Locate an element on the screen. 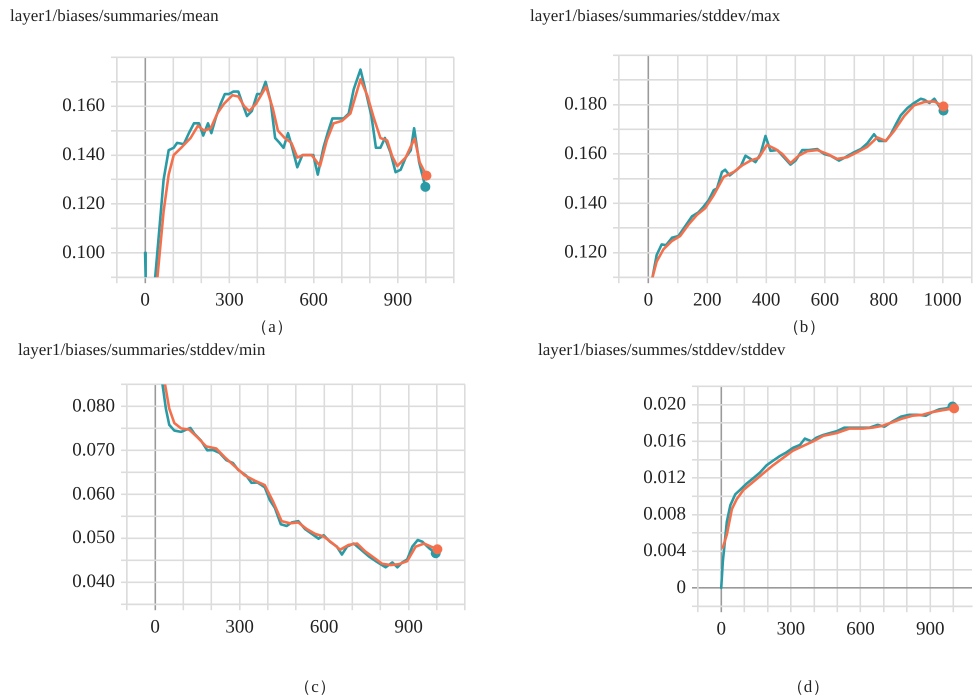 Image resolution: width=977 pixels, height=697 pixels. y-tick-label: 0 is located at coordinates (681, 587).